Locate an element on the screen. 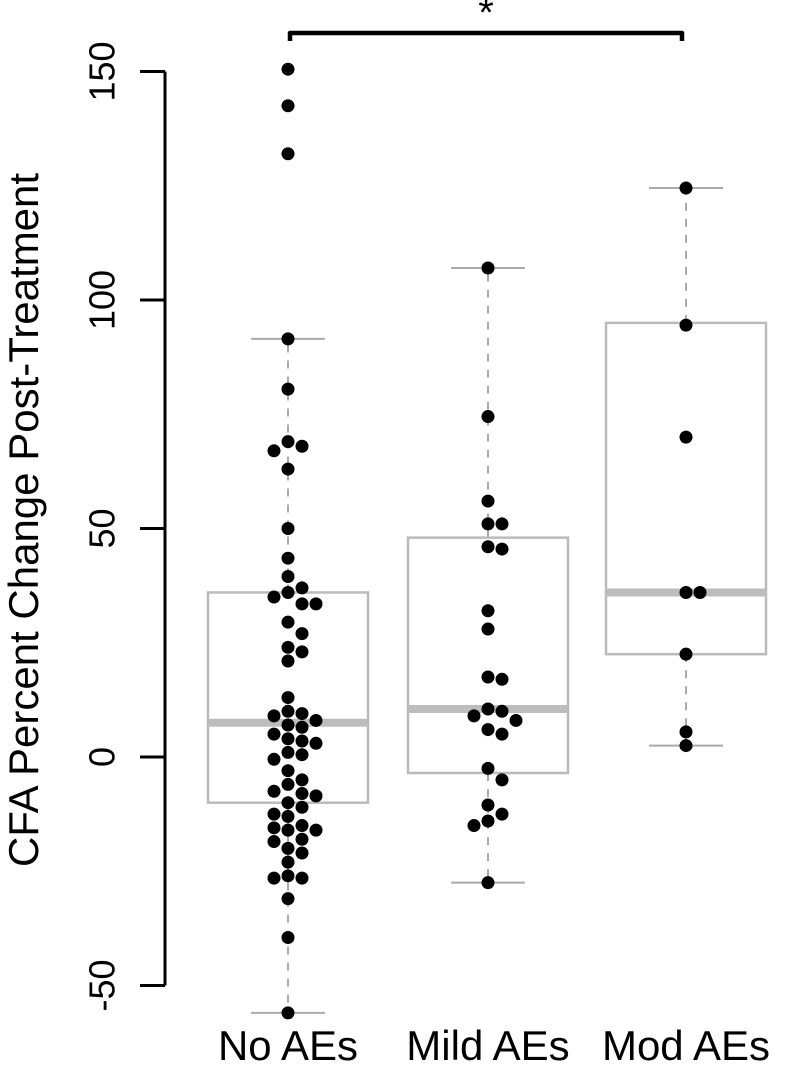 The image size is (800, 1065). x-tick-label: No AEs is located at coordinates (288, 1043).